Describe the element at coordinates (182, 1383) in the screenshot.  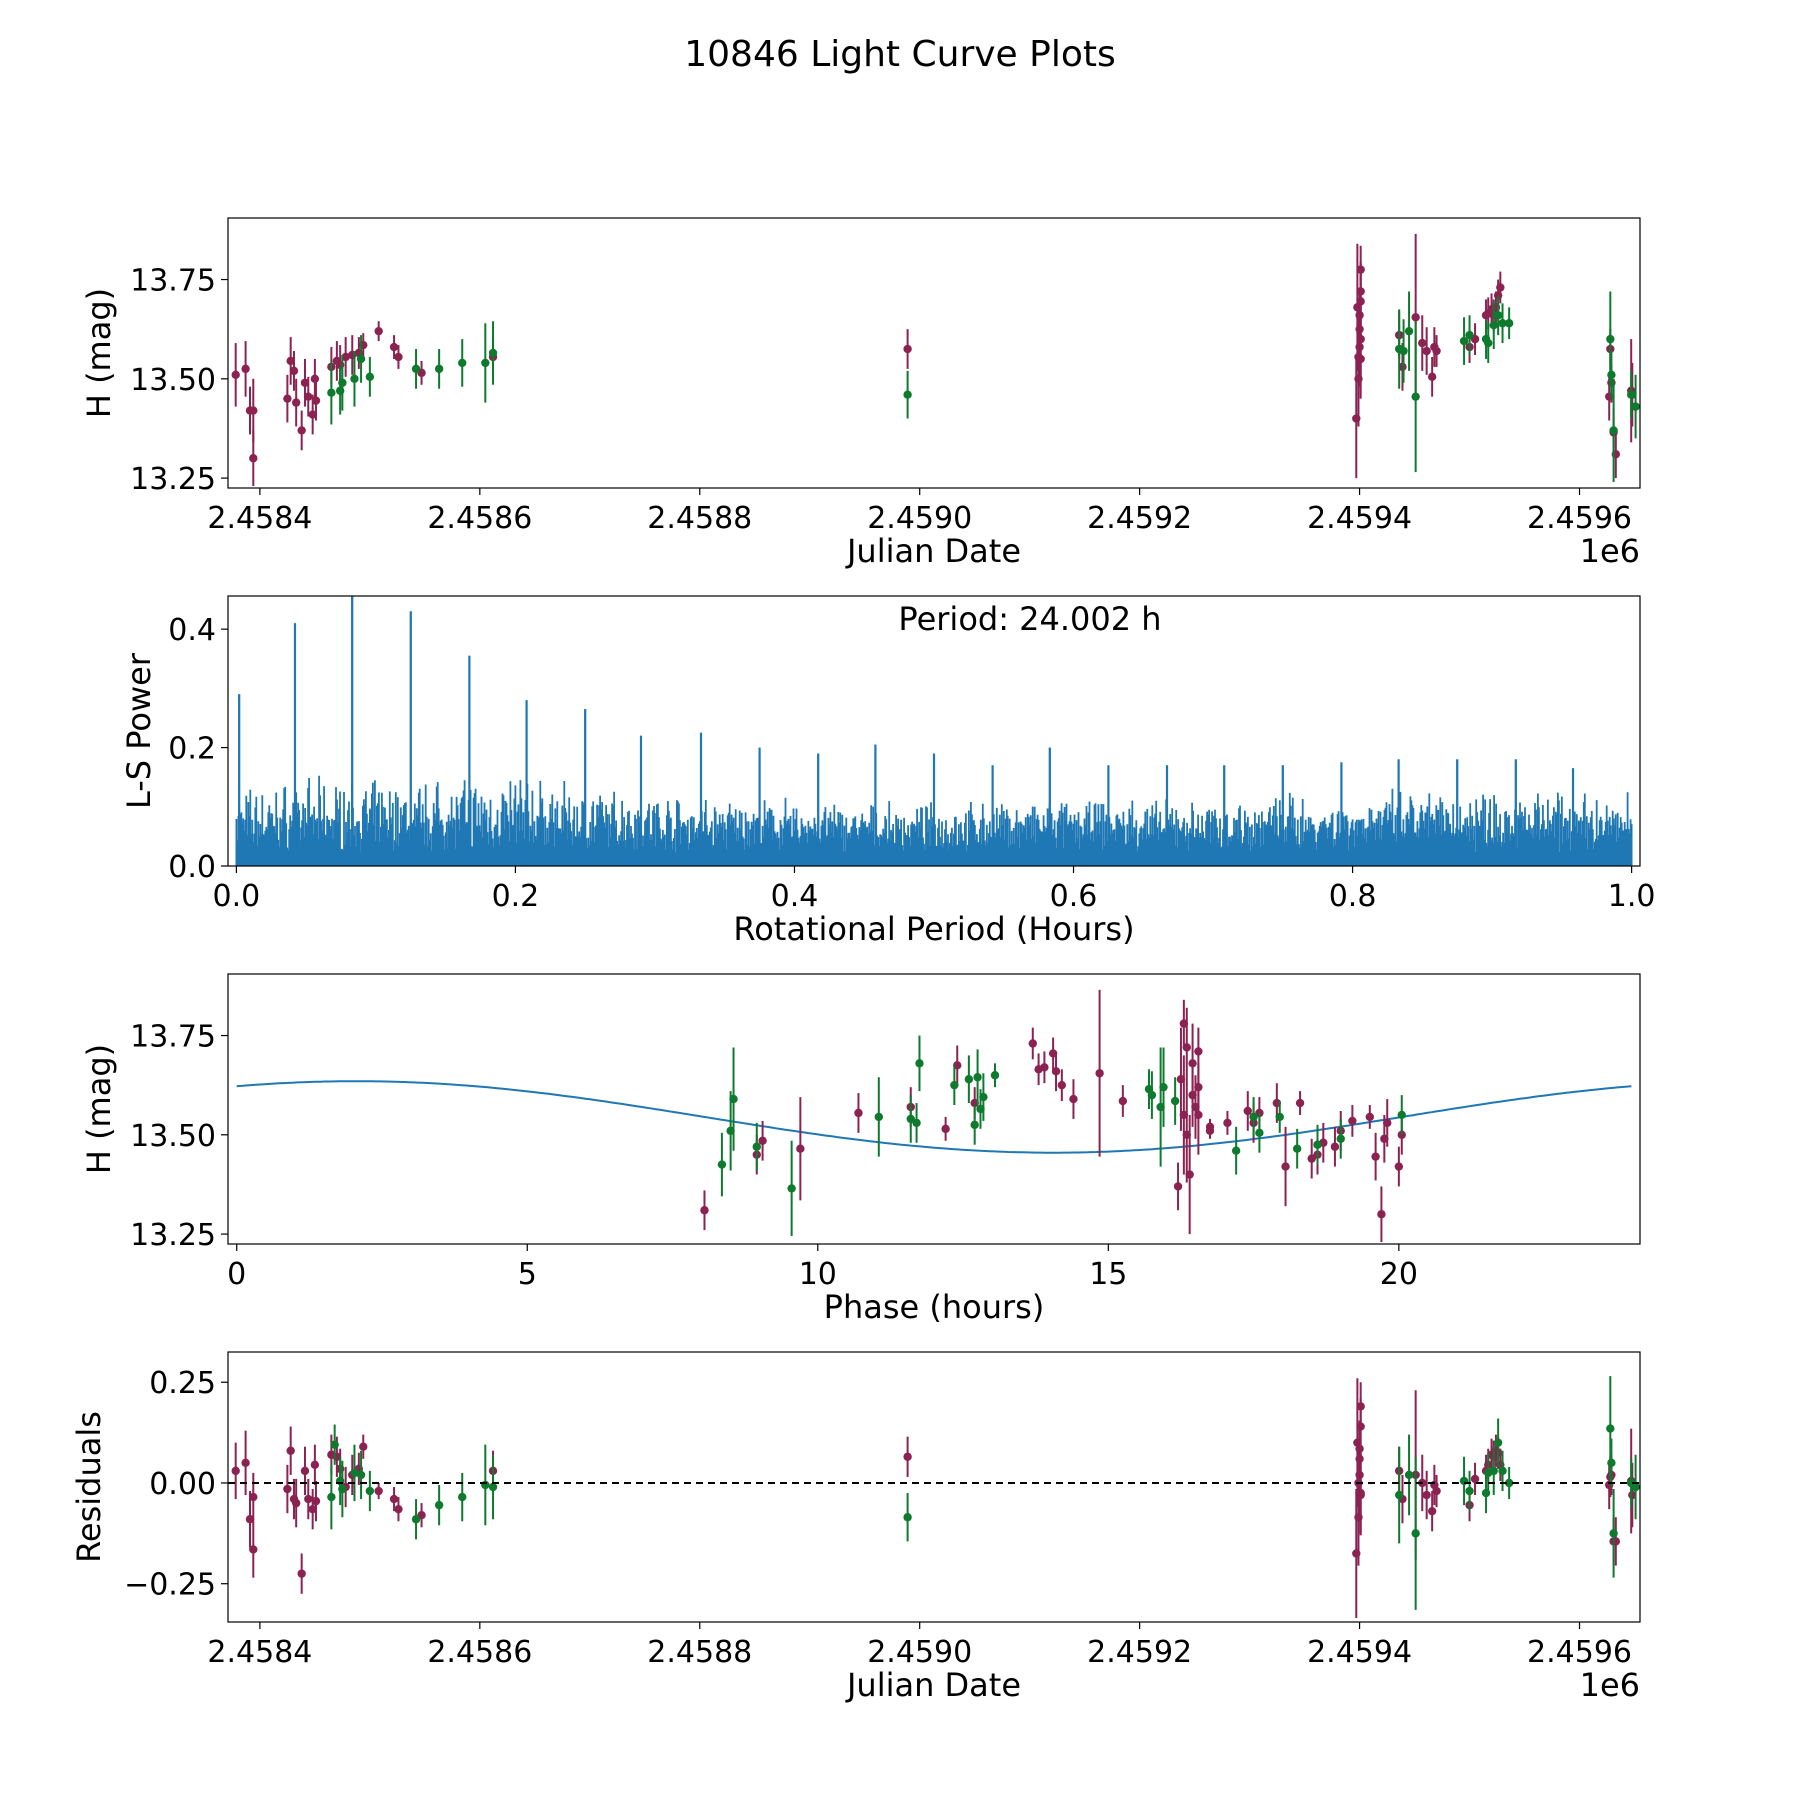
I see `y-tick-label: 0.25` at that location.